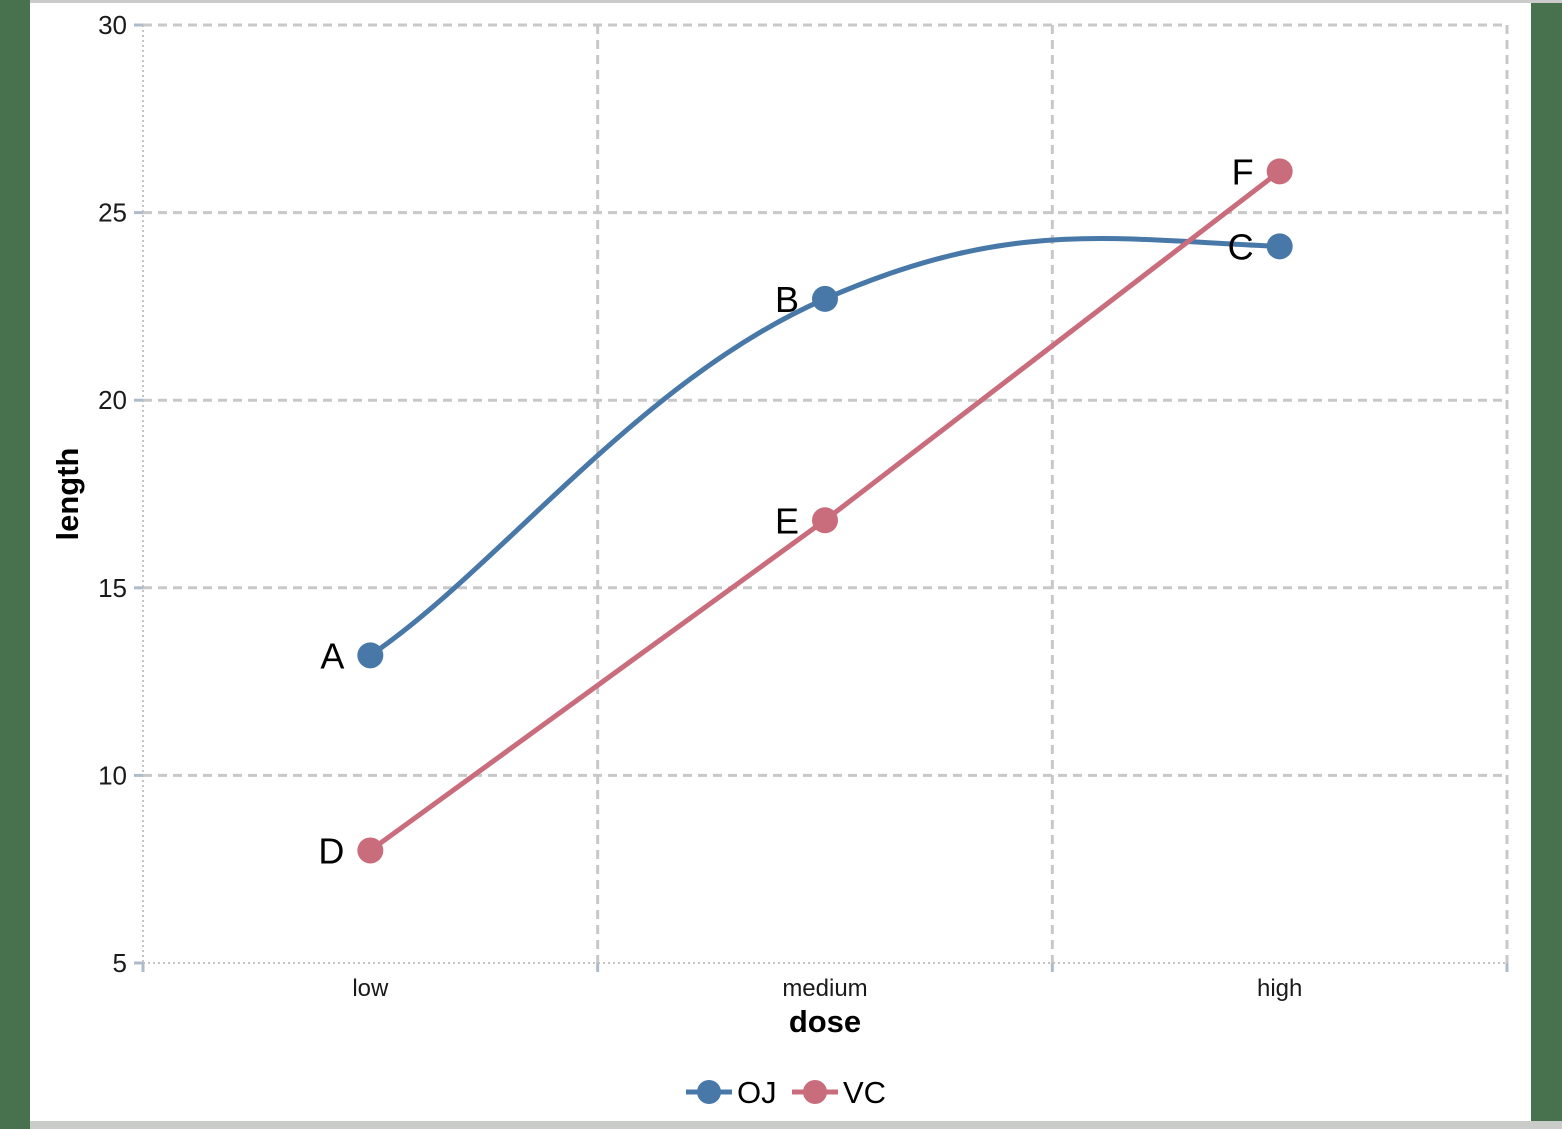  Describe the element at coordinates (824, 988) in the screenshot. I see `x-tick-label-medium: medium` at that location.